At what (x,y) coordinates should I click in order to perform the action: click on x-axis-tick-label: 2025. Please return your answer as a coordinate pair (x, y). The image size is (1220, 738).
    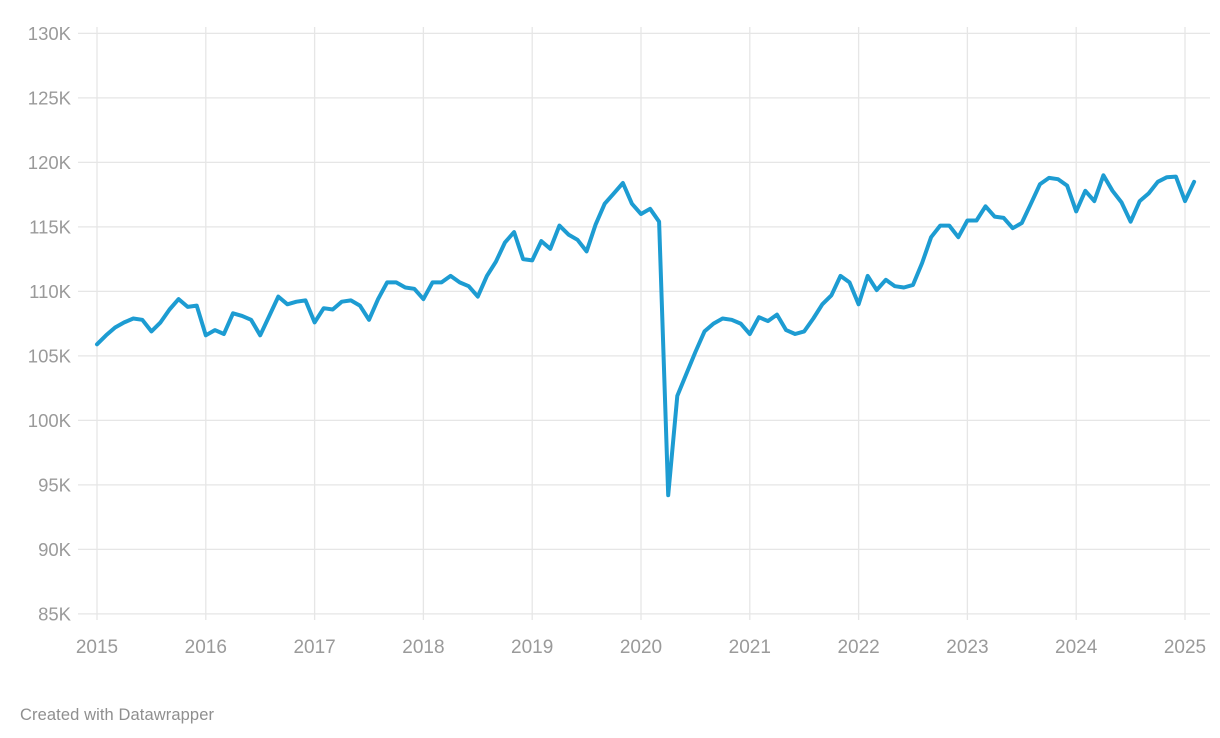
    Looking at the image, I should click on (1185, 647).